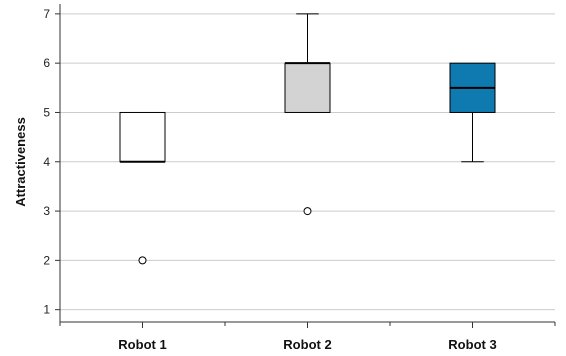  Describe the element at coordinates (20, 162) in the screenshot. I see `y-axis-title: Attractiveness` at that location.